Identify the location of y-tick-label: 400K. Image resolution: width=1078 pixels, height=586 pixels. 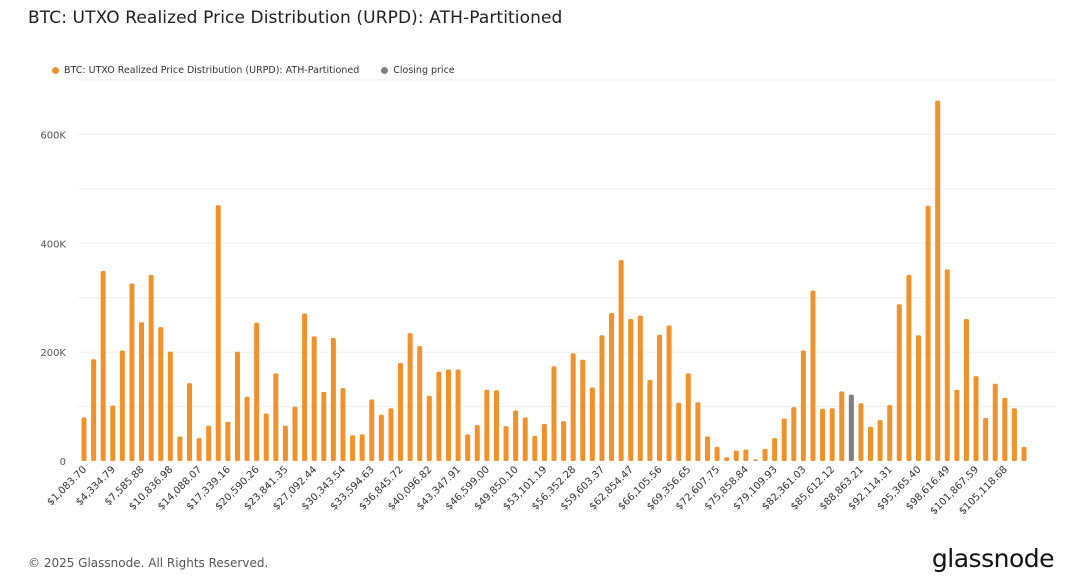
(53, 244).